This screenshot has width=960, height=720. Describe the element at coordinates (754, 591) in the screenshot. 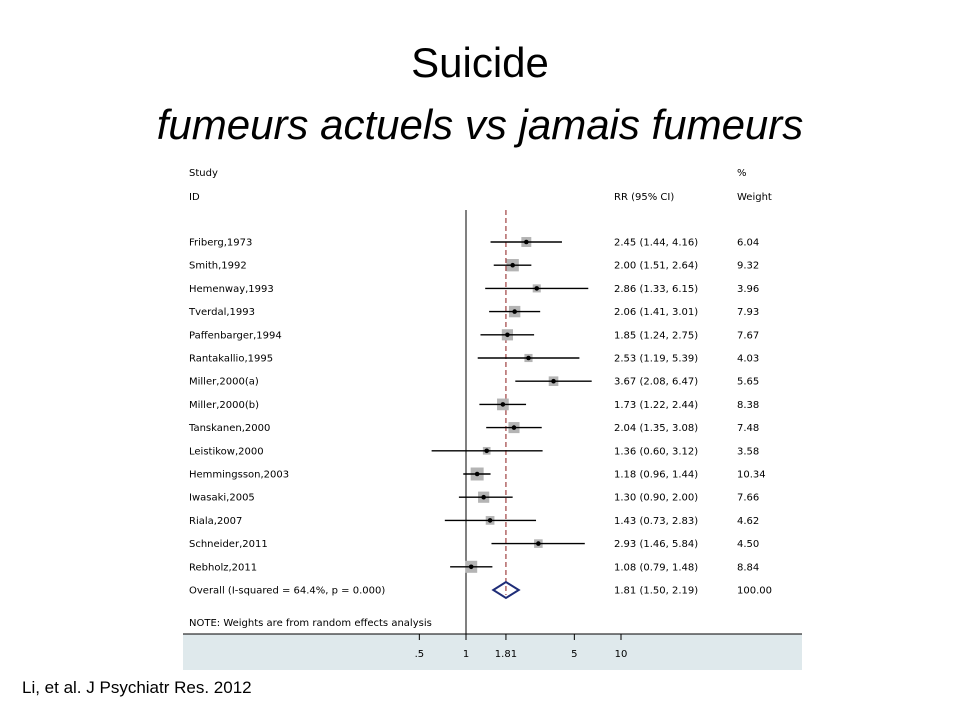

I see `overall-weight-value: 100.00` at that location.